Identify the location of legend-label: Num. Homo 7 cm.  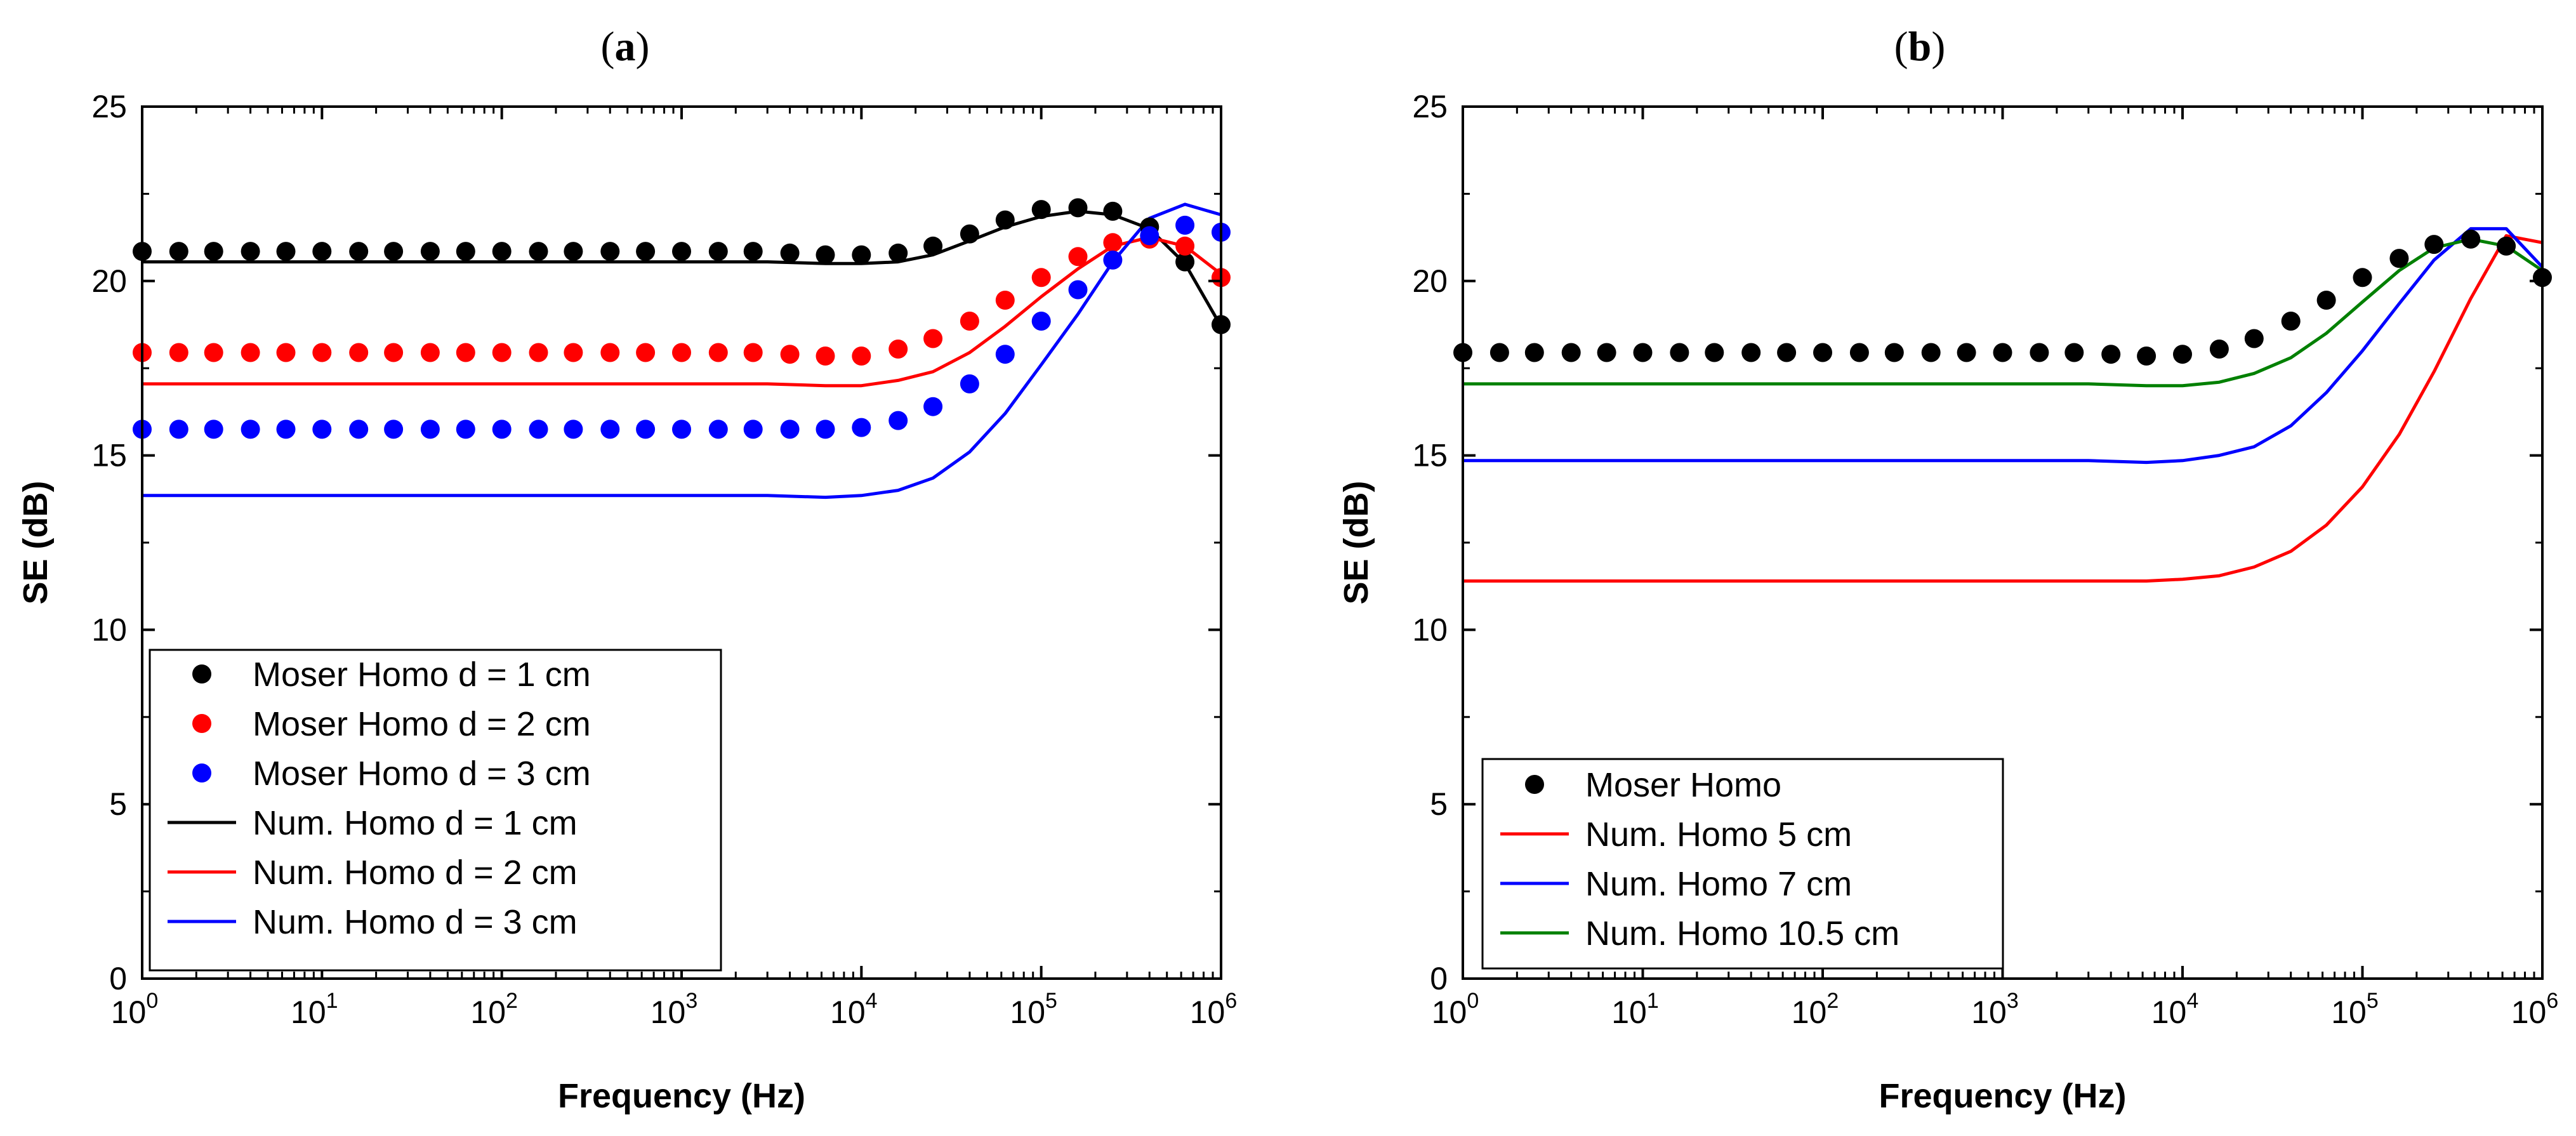
(1719, 884).